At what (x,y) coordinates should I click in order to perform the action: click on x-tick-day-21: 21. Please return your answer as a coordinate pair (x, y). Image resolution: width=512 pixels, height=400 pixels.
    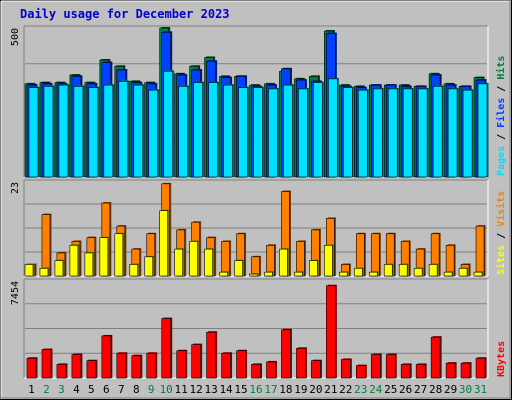
    Looking at the image, I should click on (330, 389).